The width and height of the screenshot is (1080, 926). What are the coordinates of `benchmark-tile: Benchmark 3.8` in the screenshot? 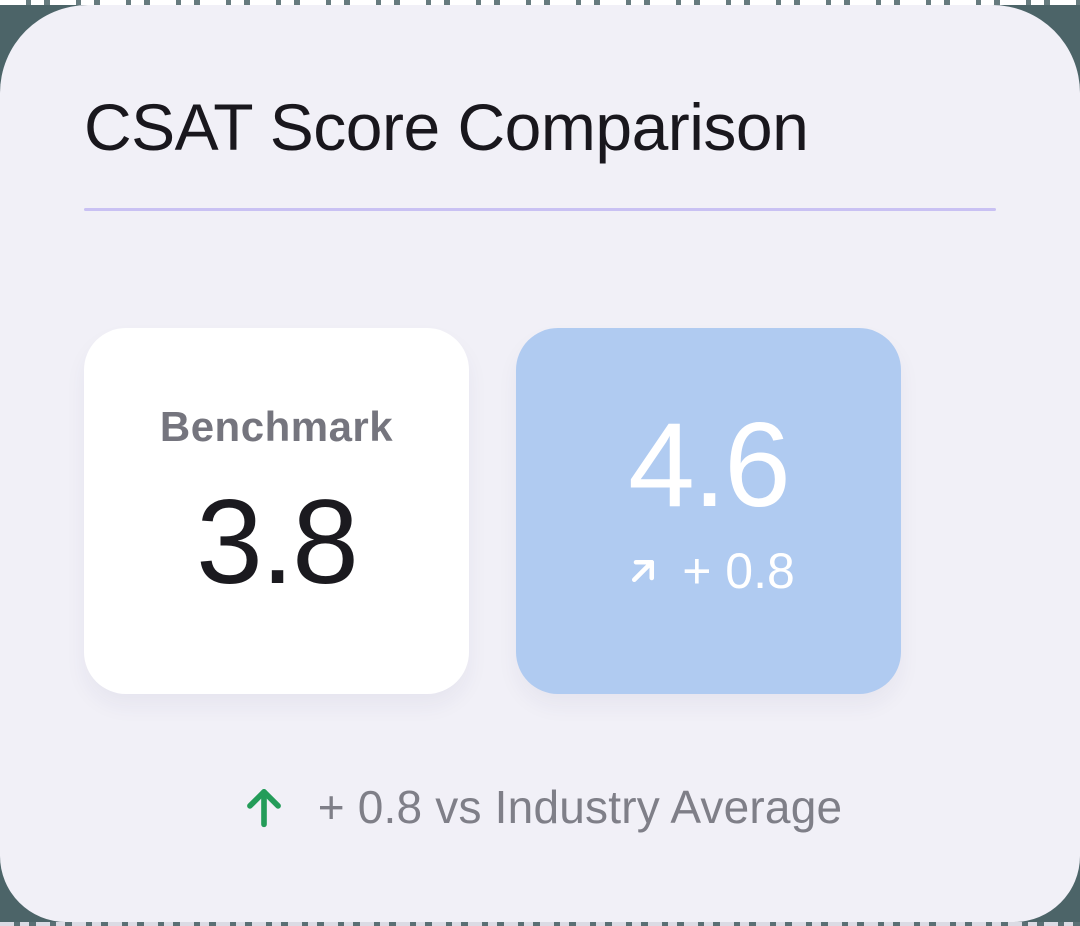 It's located at (276, 511).